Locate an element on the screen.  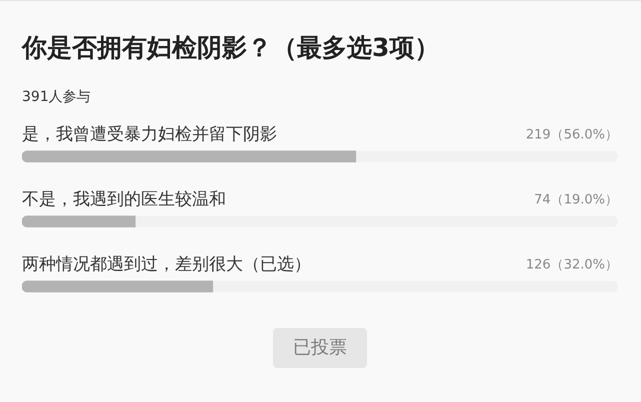
y-tick-label: 是，我曾遭受暴力妇检并留下阴影 is located at coordinates (149, 134).